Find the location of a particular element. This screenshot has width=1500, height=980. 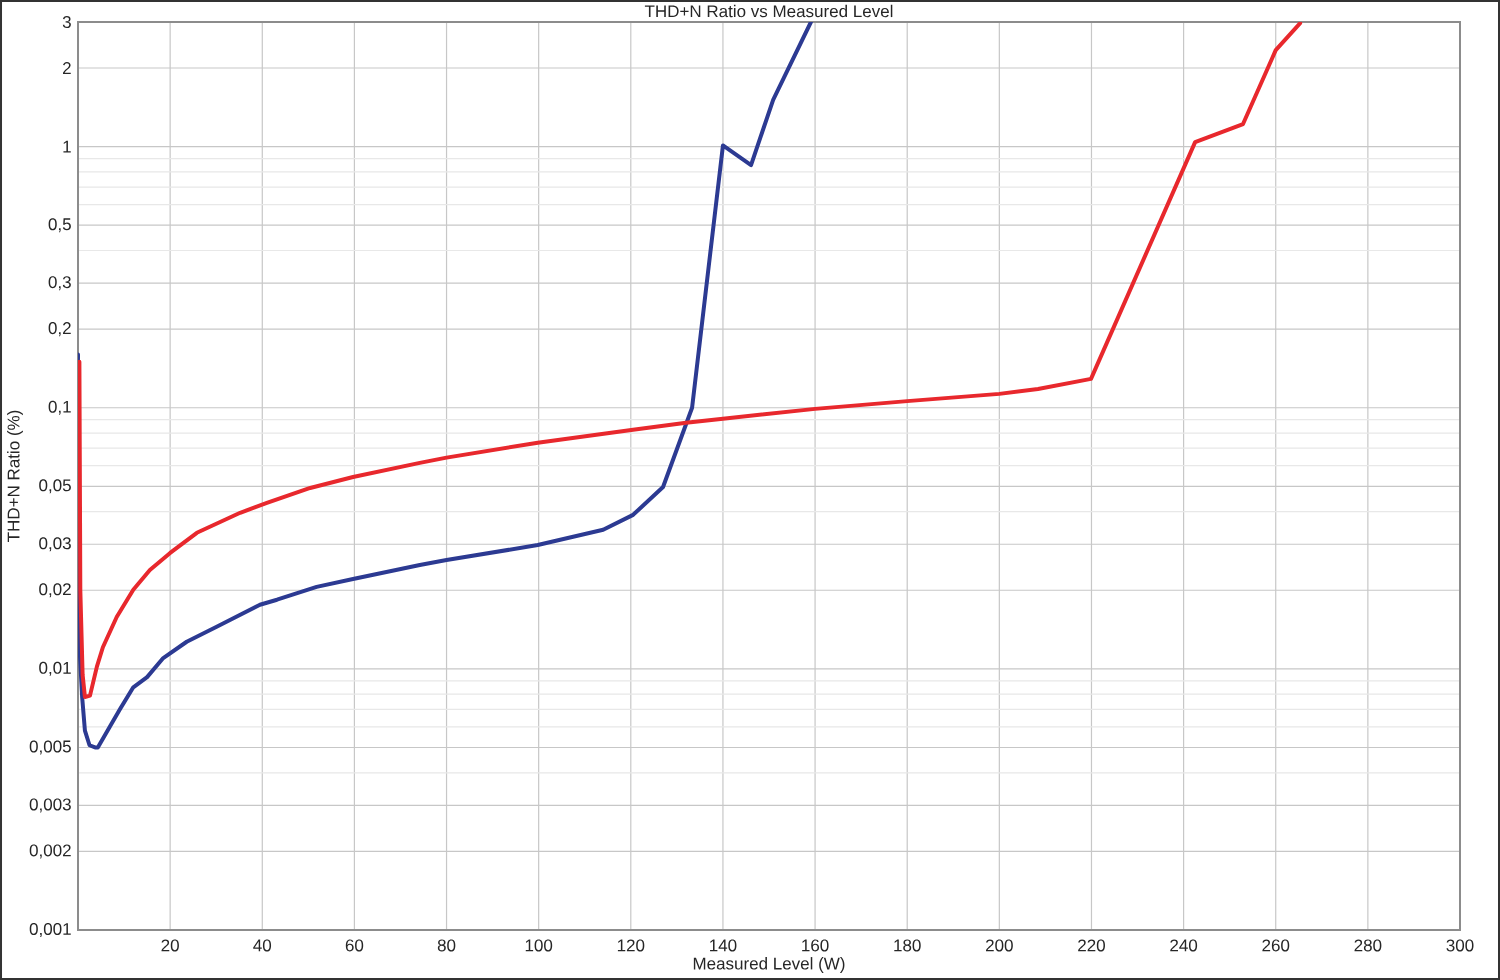

y-tick-label: 1 is located at coordinates (67, 146).